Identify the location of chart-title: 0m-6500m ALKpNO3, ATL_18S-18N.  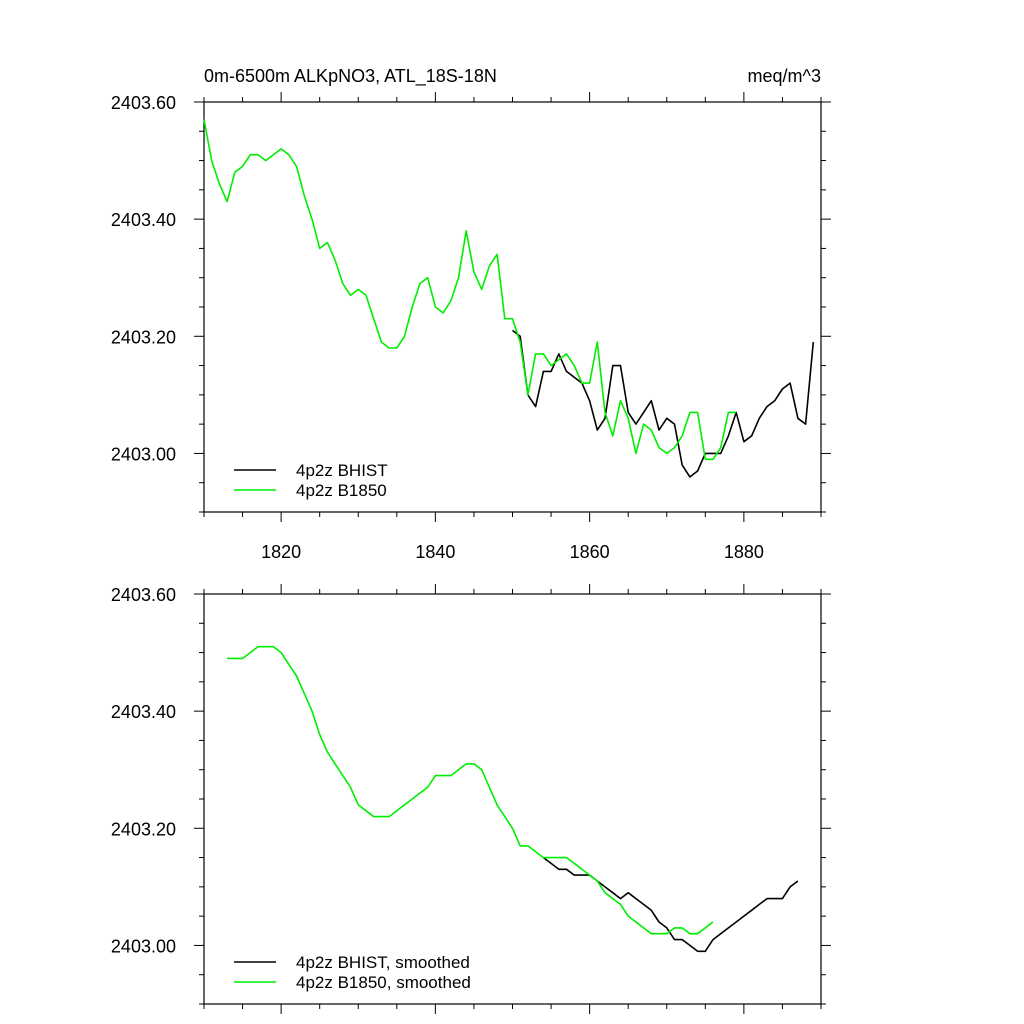
(350, 76).